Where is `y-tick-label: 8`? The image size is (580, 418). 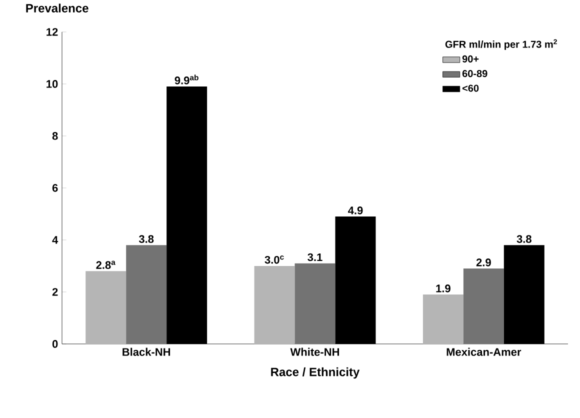 y-tick-label: 8 is located at coordinates (55, 136).